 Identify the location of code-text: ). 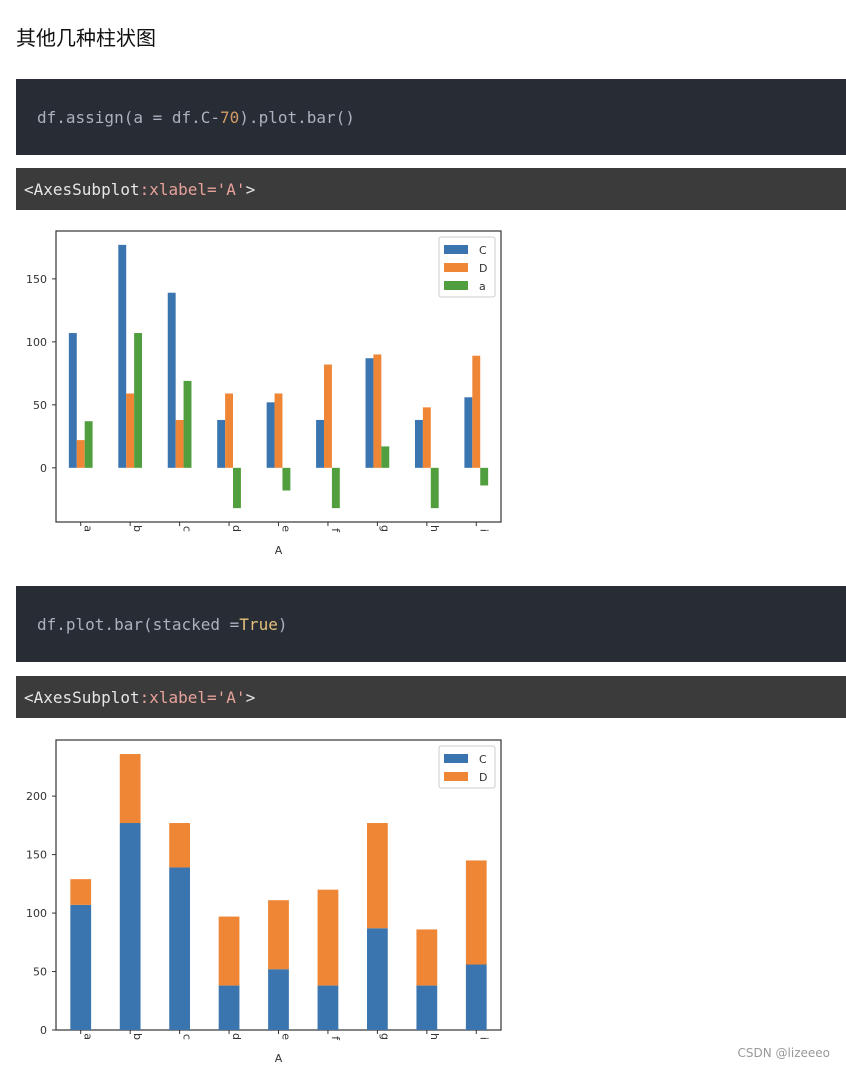
(282, 624).